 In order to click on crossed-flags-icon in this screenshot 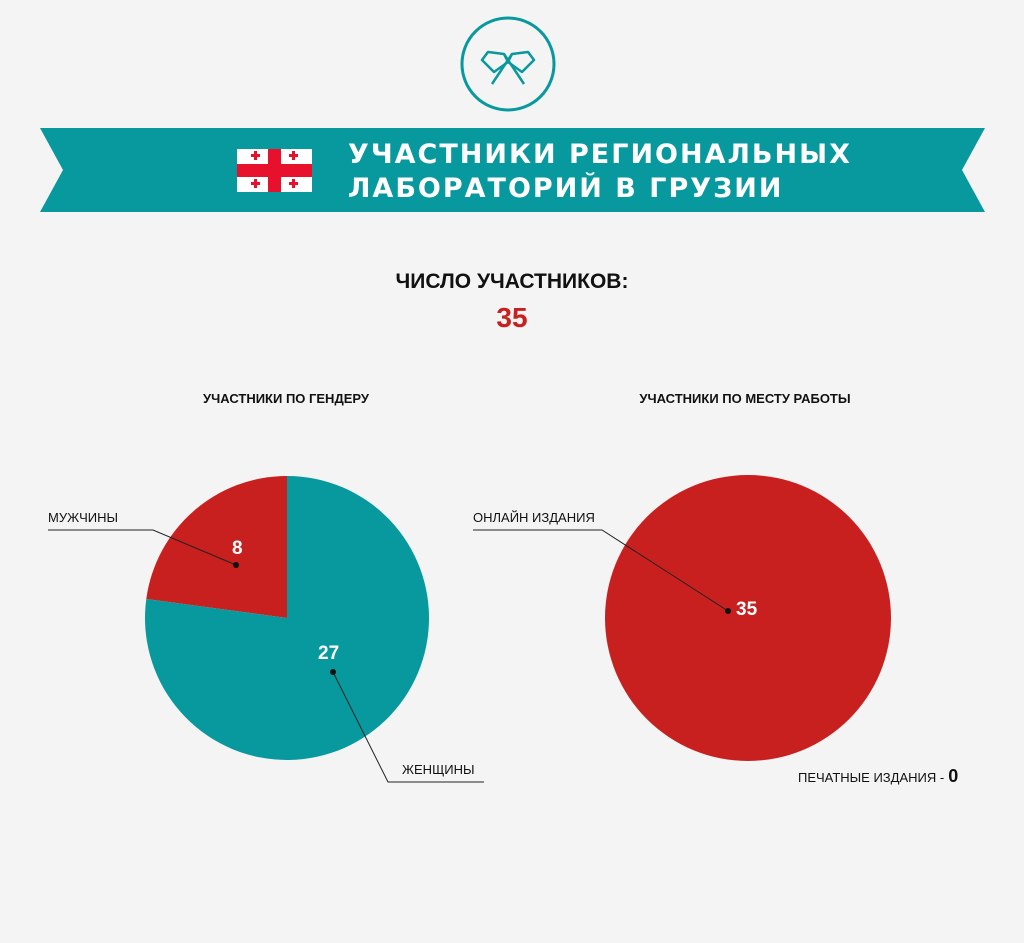, I will do `click(508, 64)`.